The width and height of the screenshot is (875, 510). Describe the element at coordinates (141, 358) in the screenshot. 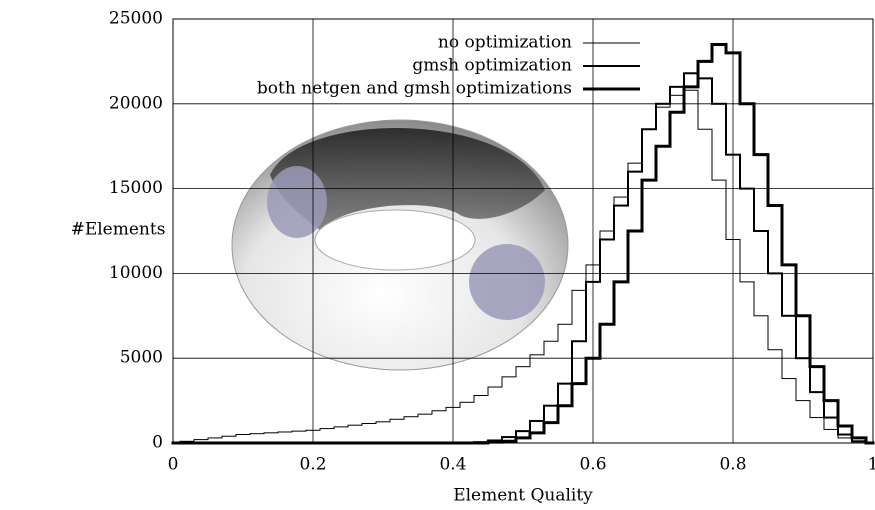

I see `y-tick-label: 5000` at that location.